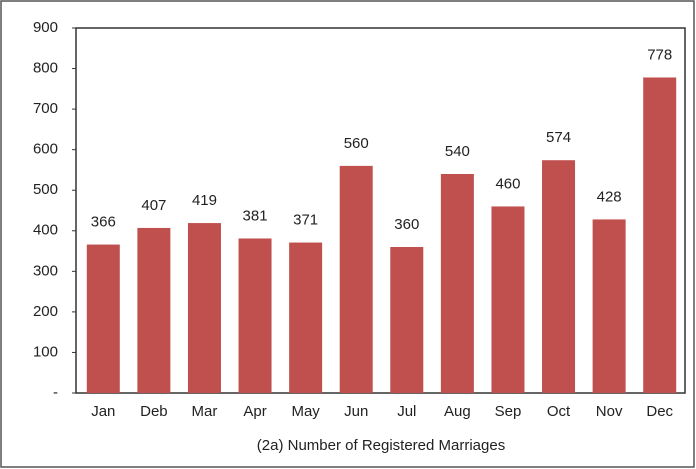  I want to click on y-tick-label: 300, so click(45, 270).